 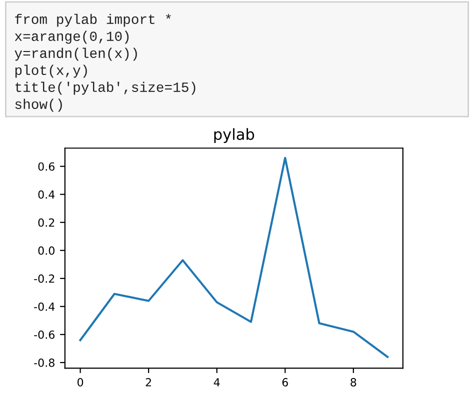 What do you see at coordinates (46, 250) in the screenshot?
I see `y-tick-label: 0.0` at bounding box center [46, 250].